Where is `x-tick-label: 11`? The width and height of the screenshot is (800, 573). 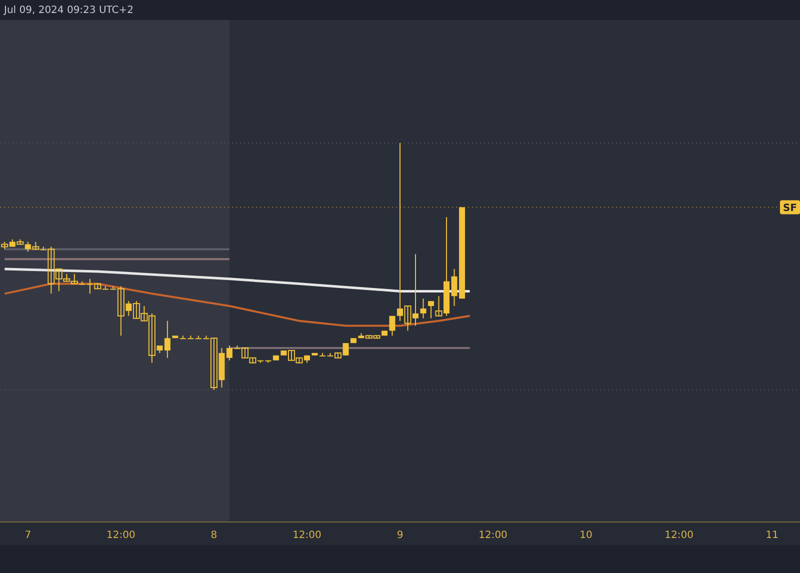
x-tick-label: 11 is located at coordinates (772, 535).